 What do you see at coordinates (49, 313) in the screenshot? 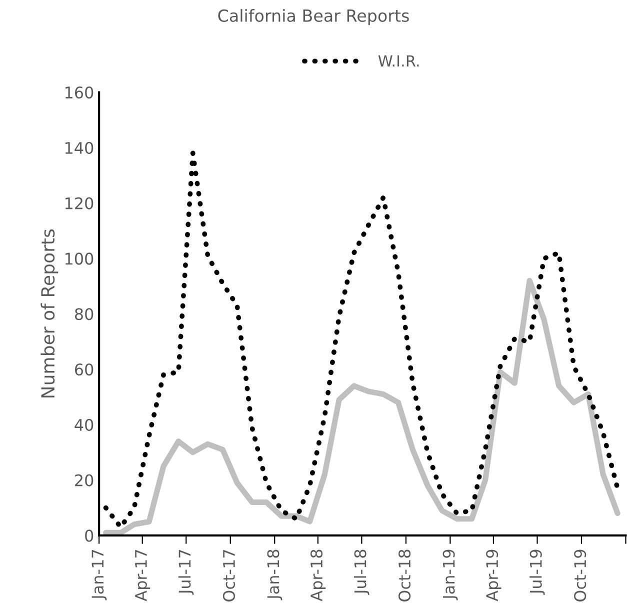
I see `y-axis-title: Number of Reports` at bounding box center [49, 313].